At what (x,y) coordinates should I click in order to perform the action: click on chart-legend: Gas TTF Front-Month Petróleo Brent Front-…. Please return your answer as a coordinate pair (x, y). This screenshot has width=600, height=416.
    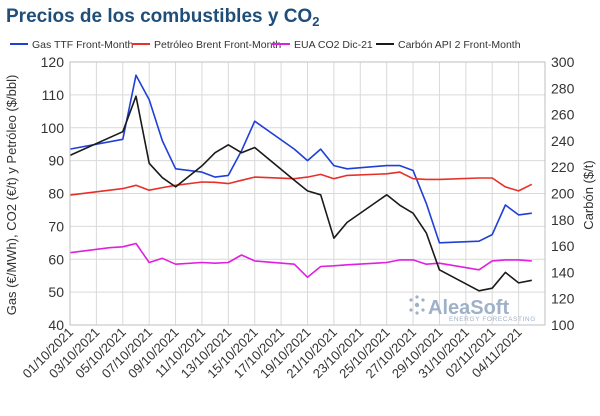
    Looking at the image, I should click on (265, 45).